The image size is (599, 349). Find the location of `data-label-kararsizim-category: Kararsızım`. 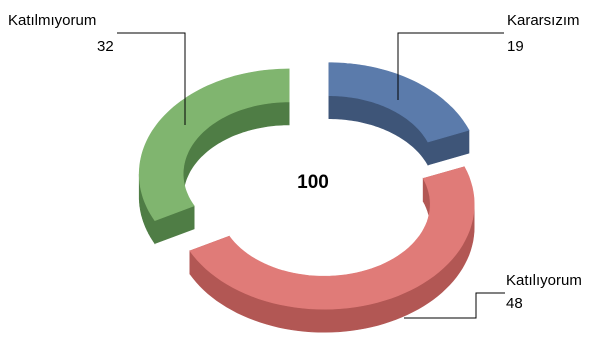

data-label-kararsizim-category: Kararsızım is located at coordinates (543, 20).